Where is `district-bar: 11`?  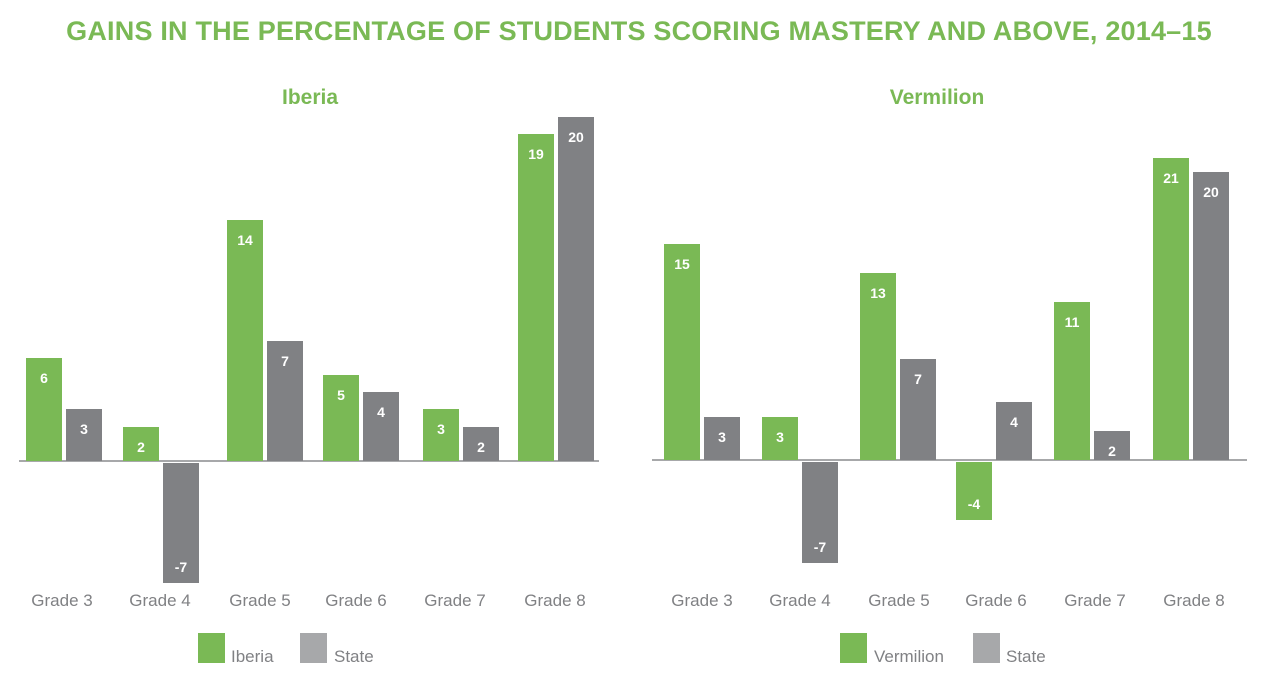 district-bar: 11 is located at coordinates (1072, 380).